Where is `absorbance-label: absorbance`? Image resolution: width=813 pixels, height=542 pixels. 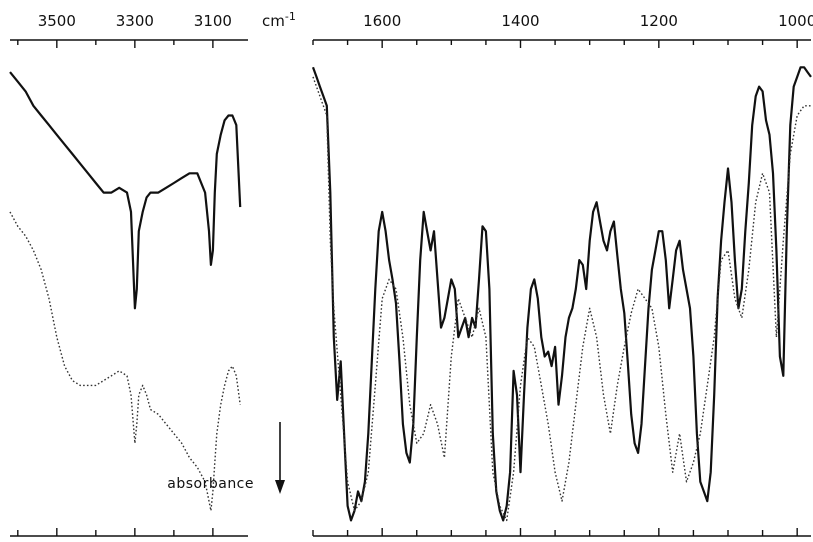
absorbance-label: absorbance is located at coordinates (210, 484).